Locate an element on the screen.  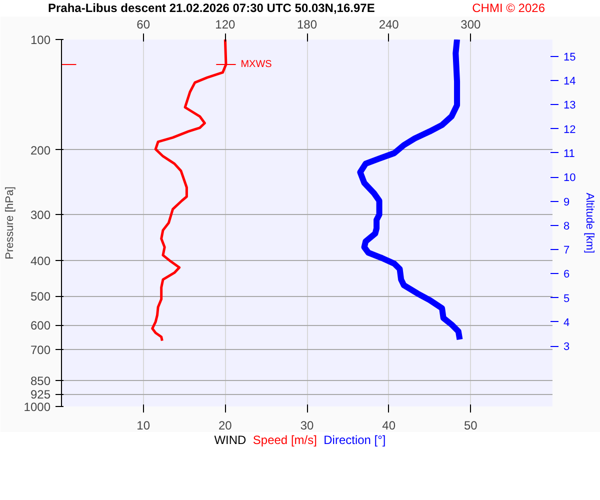
x2-tick-label: 120 is located at coordinates (225, 25).